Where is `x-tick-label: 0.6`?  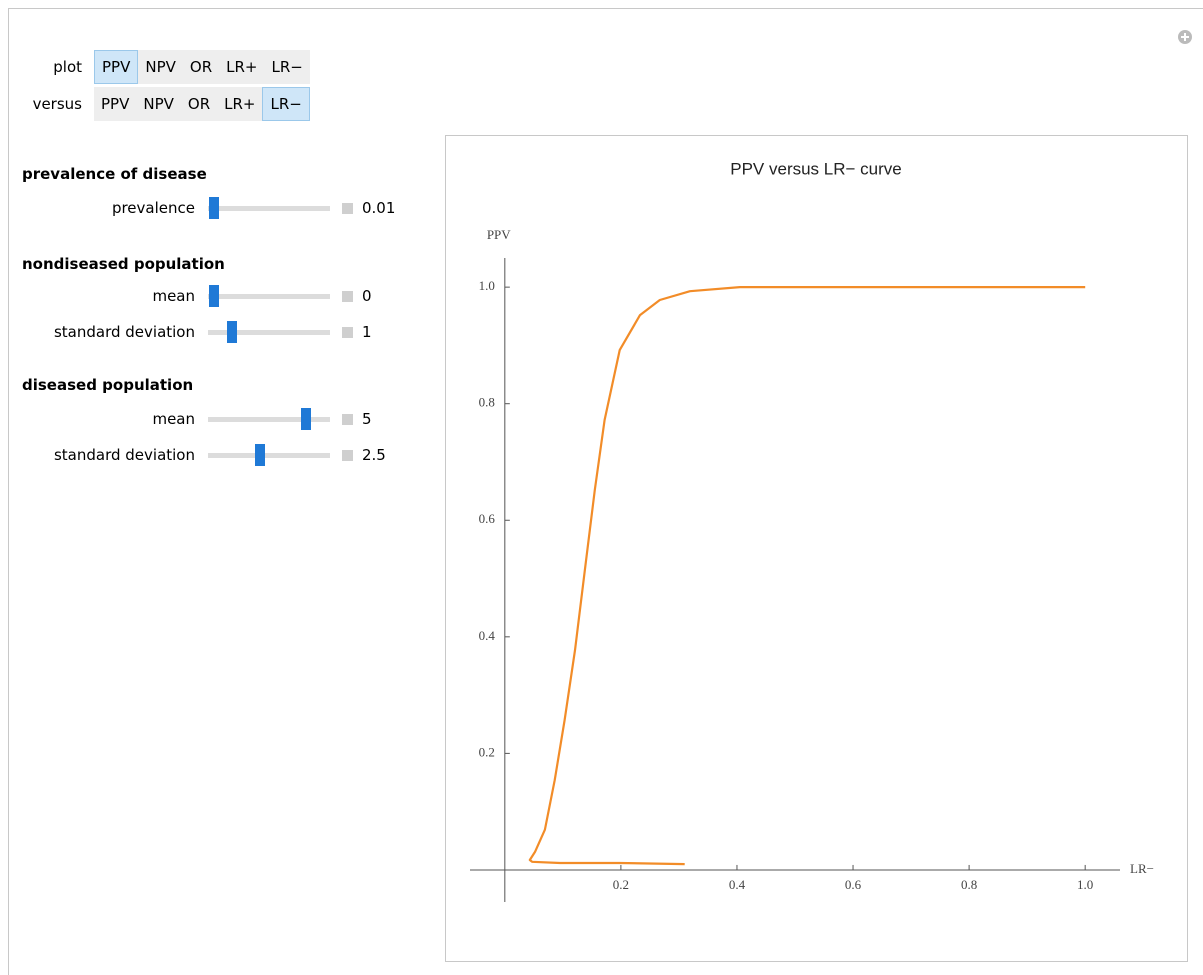 x-tick-label: 0.6 is located at coordinates (853, 884).